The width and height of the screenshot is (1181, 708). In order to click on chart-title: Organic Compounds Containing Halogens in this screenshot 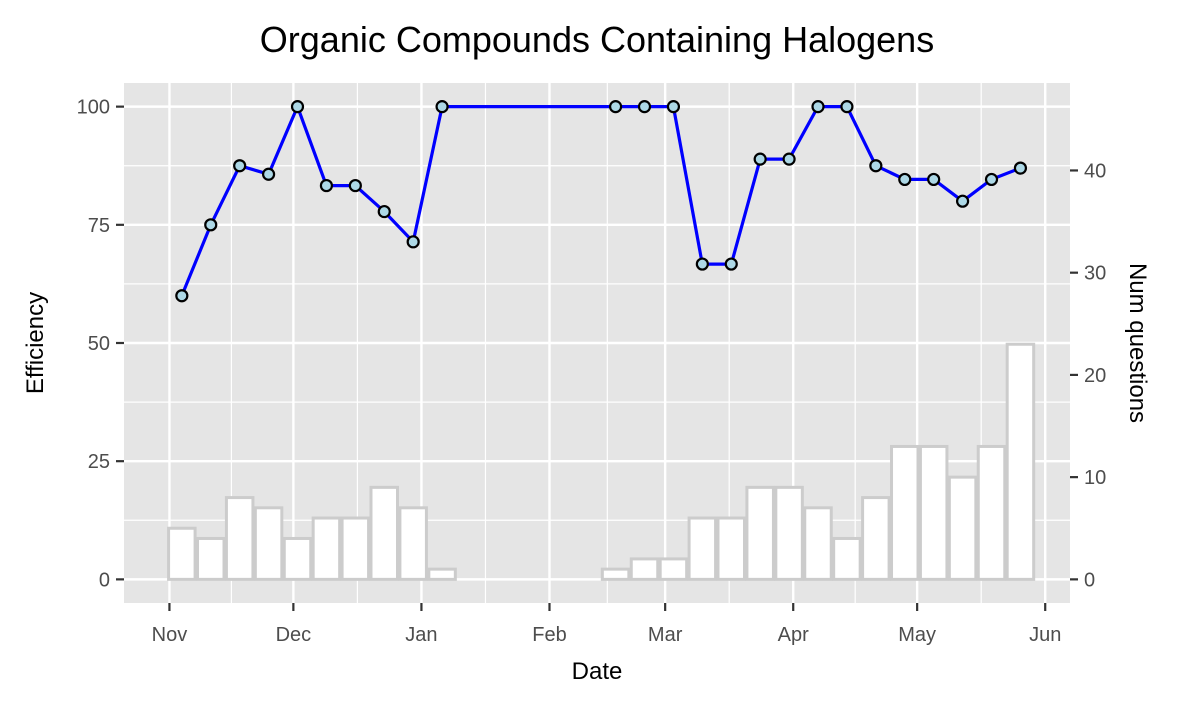, I will do `click(597, 39)`.